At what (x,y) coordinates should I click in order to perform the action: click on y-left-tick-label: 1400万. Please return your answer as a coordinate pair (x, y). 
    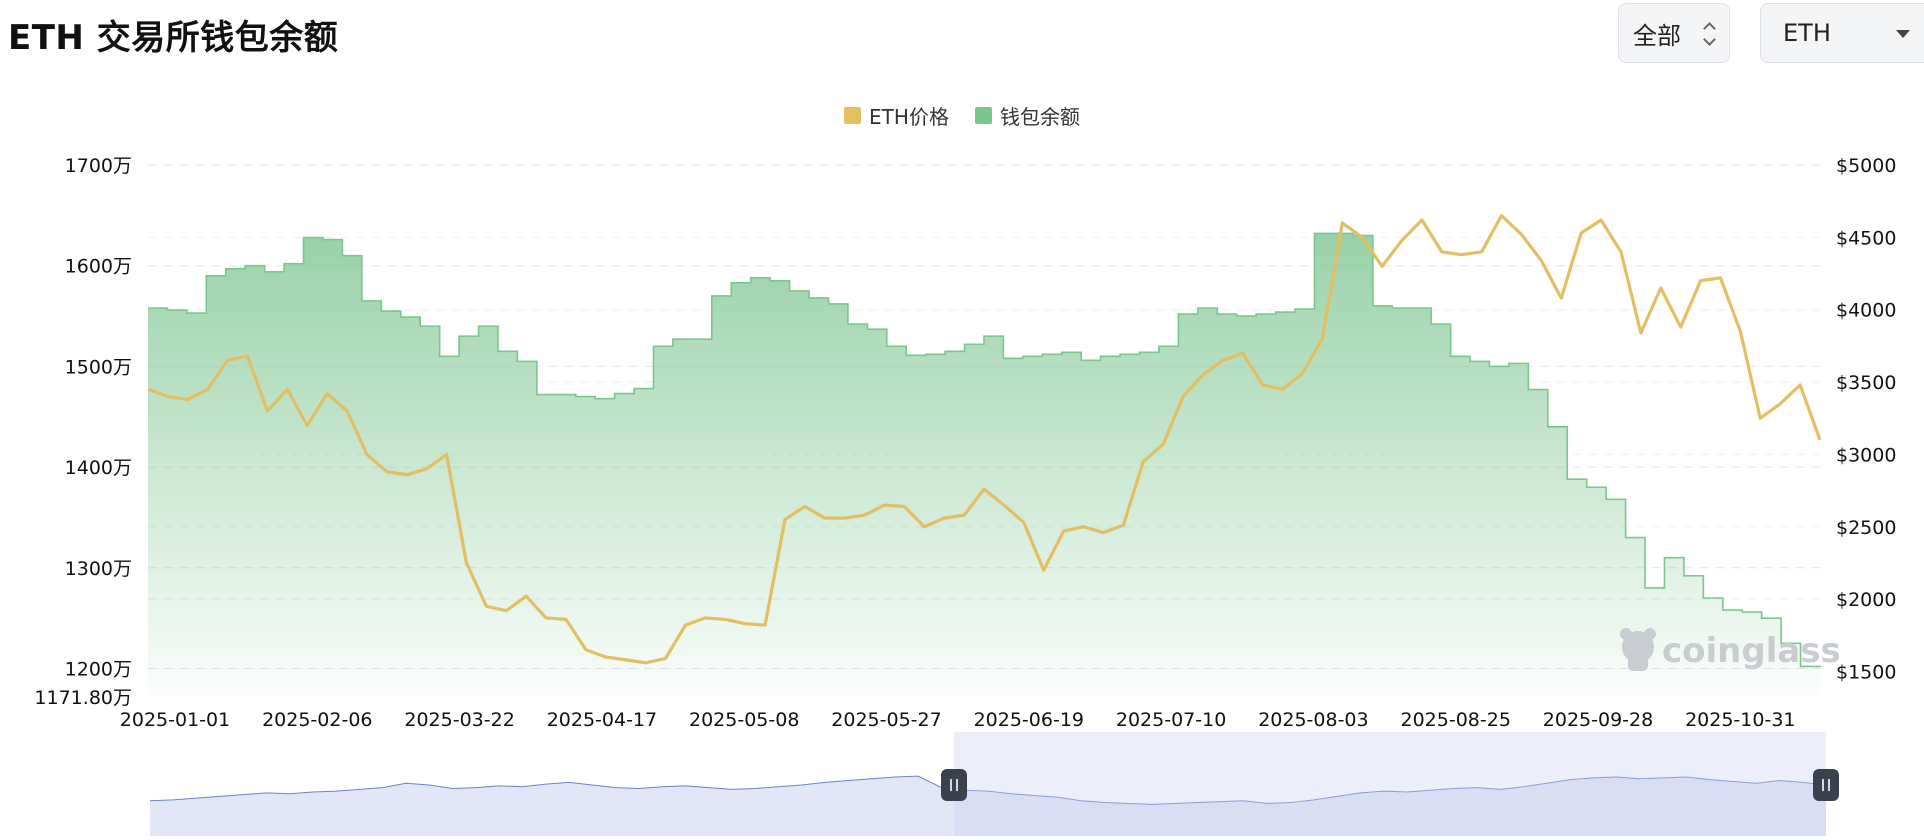
    Looking at the image, I should click on (98, 468).